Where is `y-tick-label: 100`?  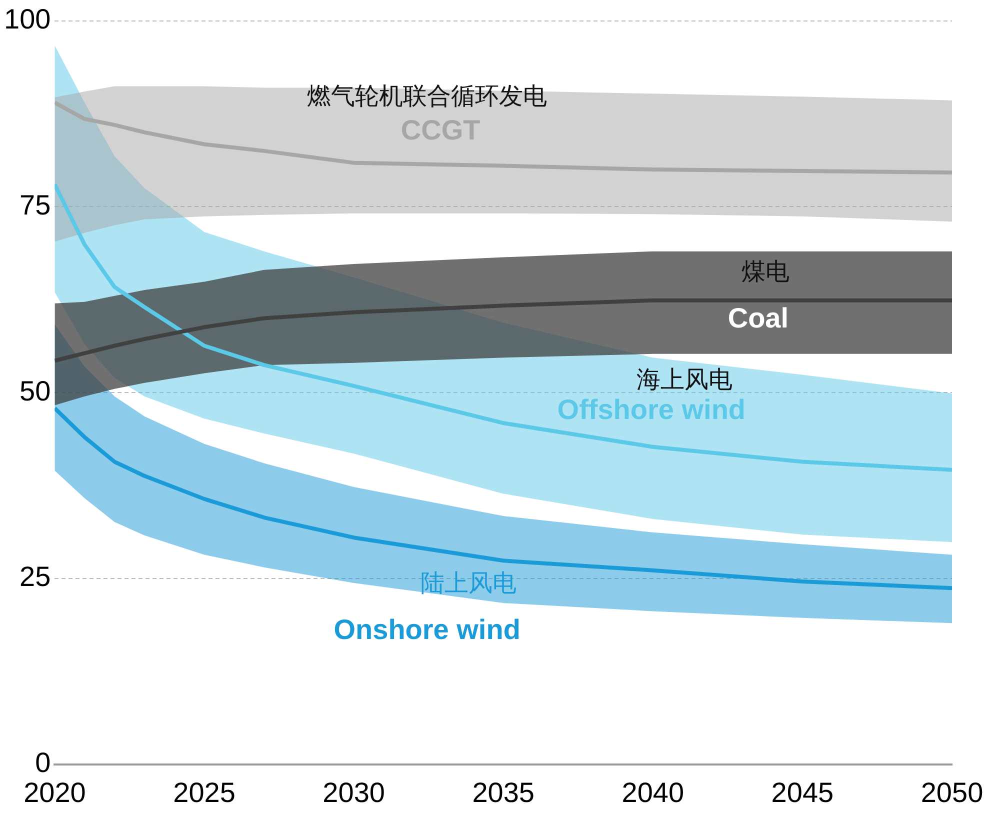 y-tick-label: 100 is located at coordinates (27, 19).